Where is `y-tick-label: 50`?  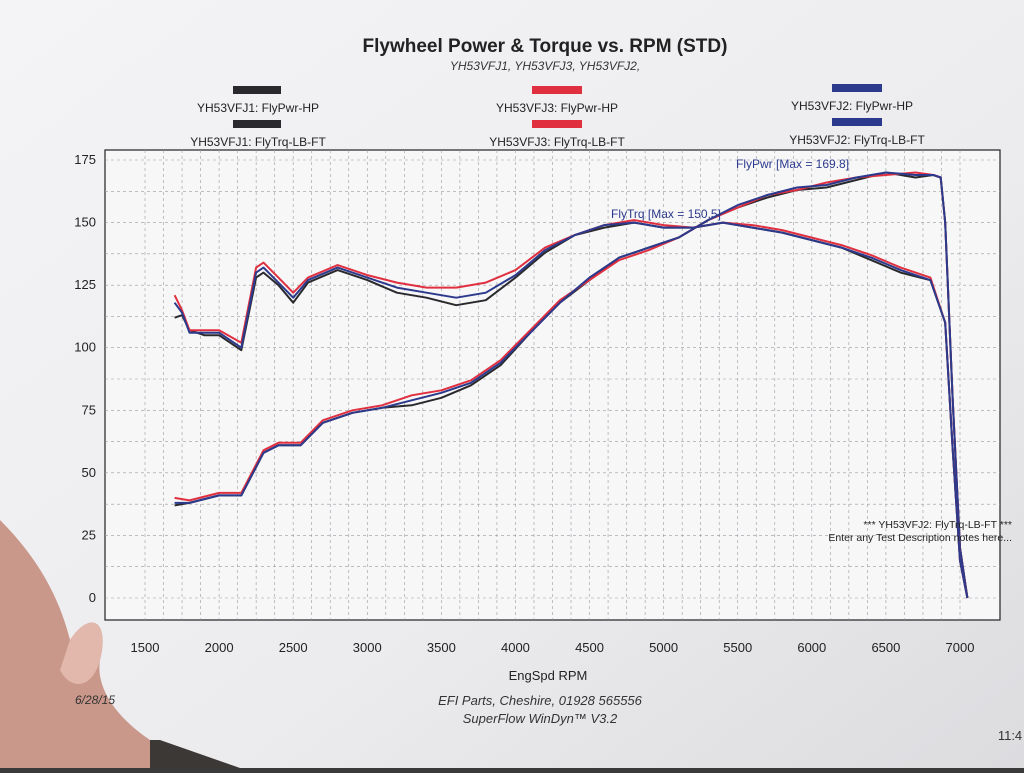 y-tick-label: 50 is located at coordinates (89, 472).